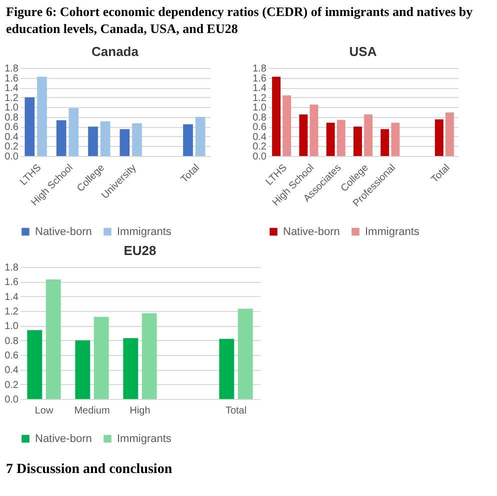 The image size is (497, 496). What do you see at coordinates (140, 410) in the screenshot?
I see `x-tick-label: High` at bounding box center [140, 410].